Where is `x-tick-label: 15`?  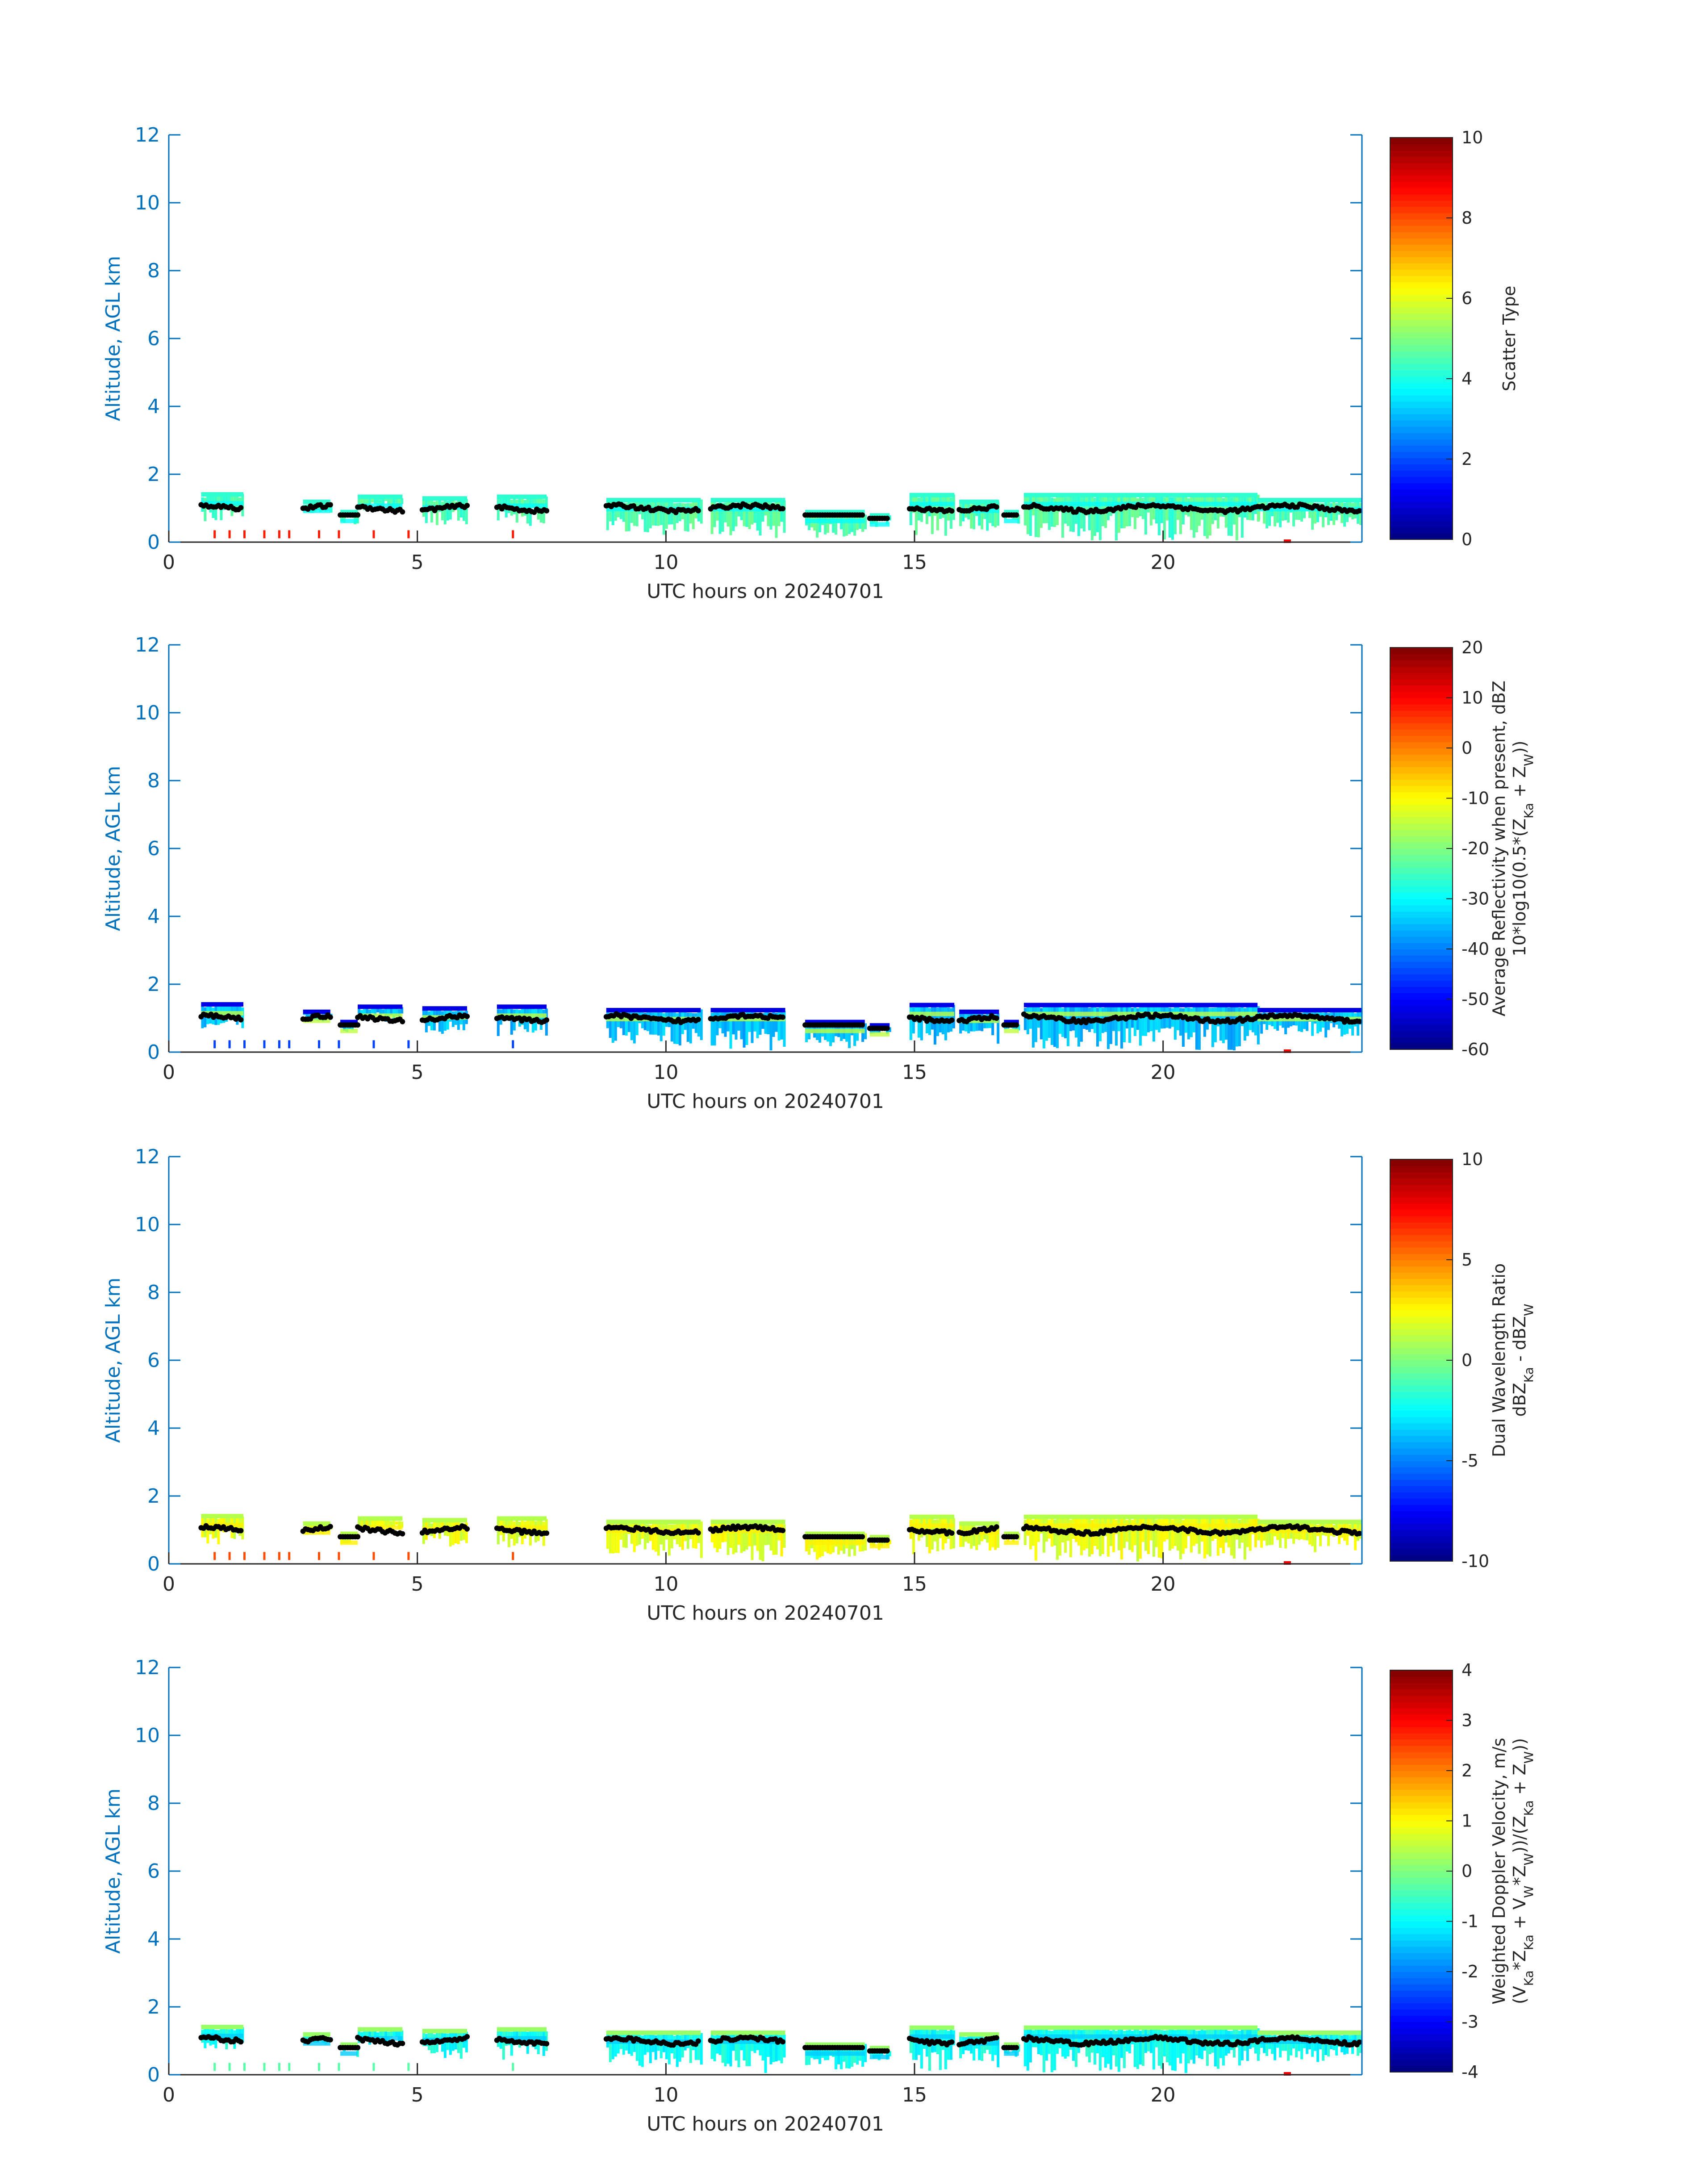 x-tick-label: 15 is located at coordinates (914, 1584).